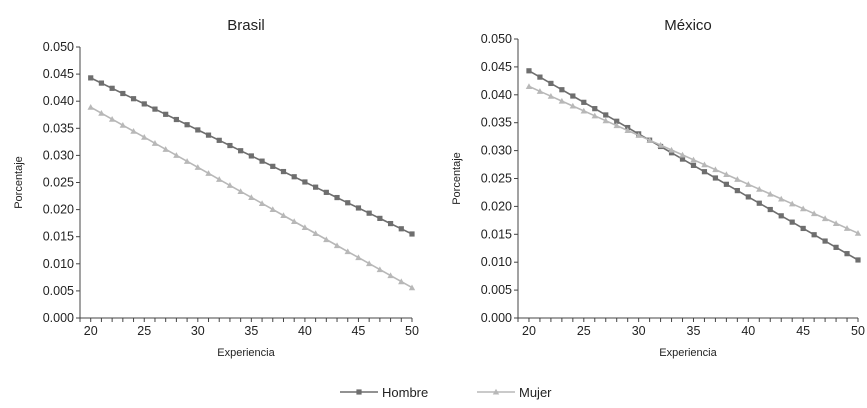 This screenshot has width=867, height=408. What do you see at coordinates (359, 392) in the screenshot?
I see `legend-hombre-marker` at bounding box center [359, 392].